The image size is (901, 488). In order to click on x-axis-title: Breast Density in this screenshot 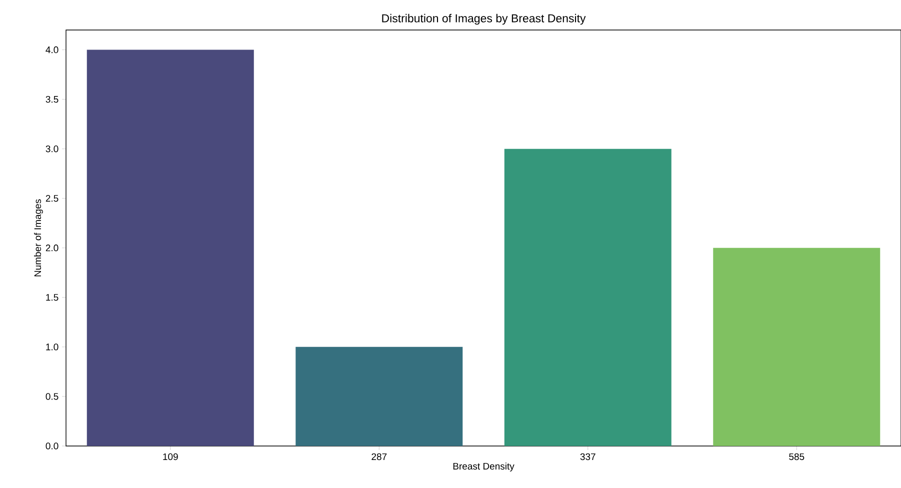, I will do `click(483, 467)`.